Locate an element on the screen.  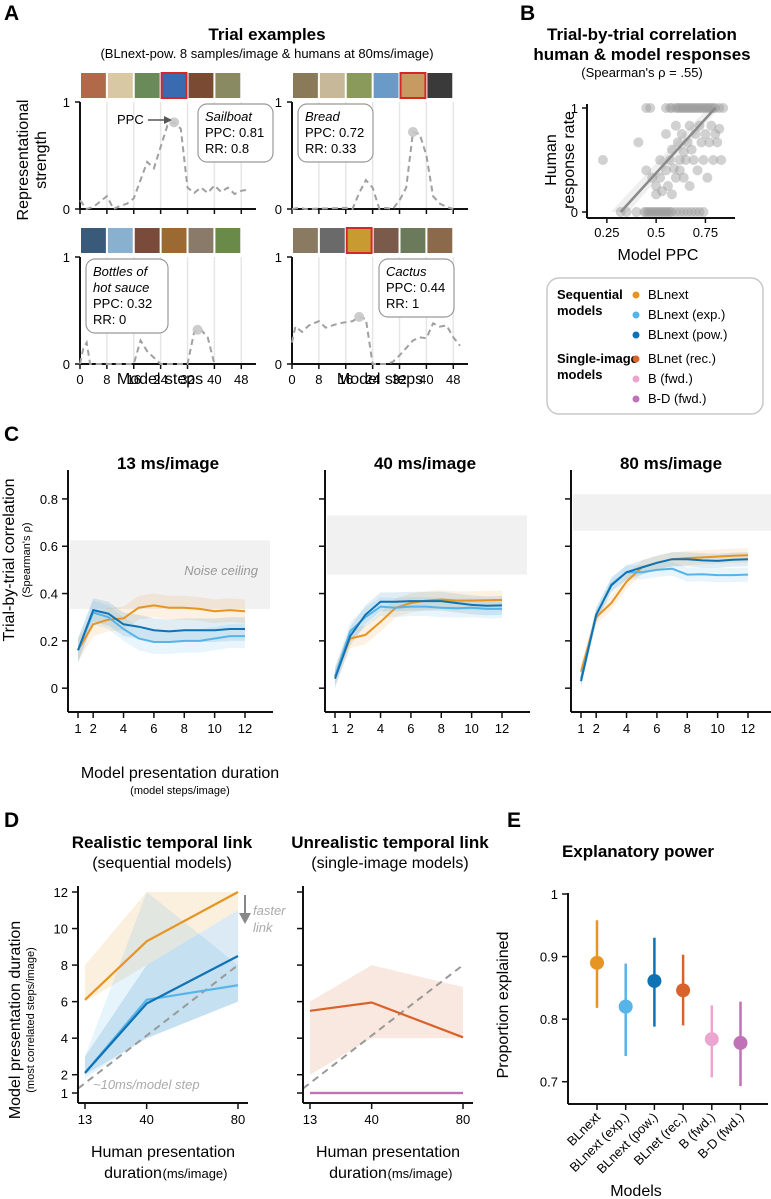
y-tick-label: 2 is located at coordinates (64, 1075).